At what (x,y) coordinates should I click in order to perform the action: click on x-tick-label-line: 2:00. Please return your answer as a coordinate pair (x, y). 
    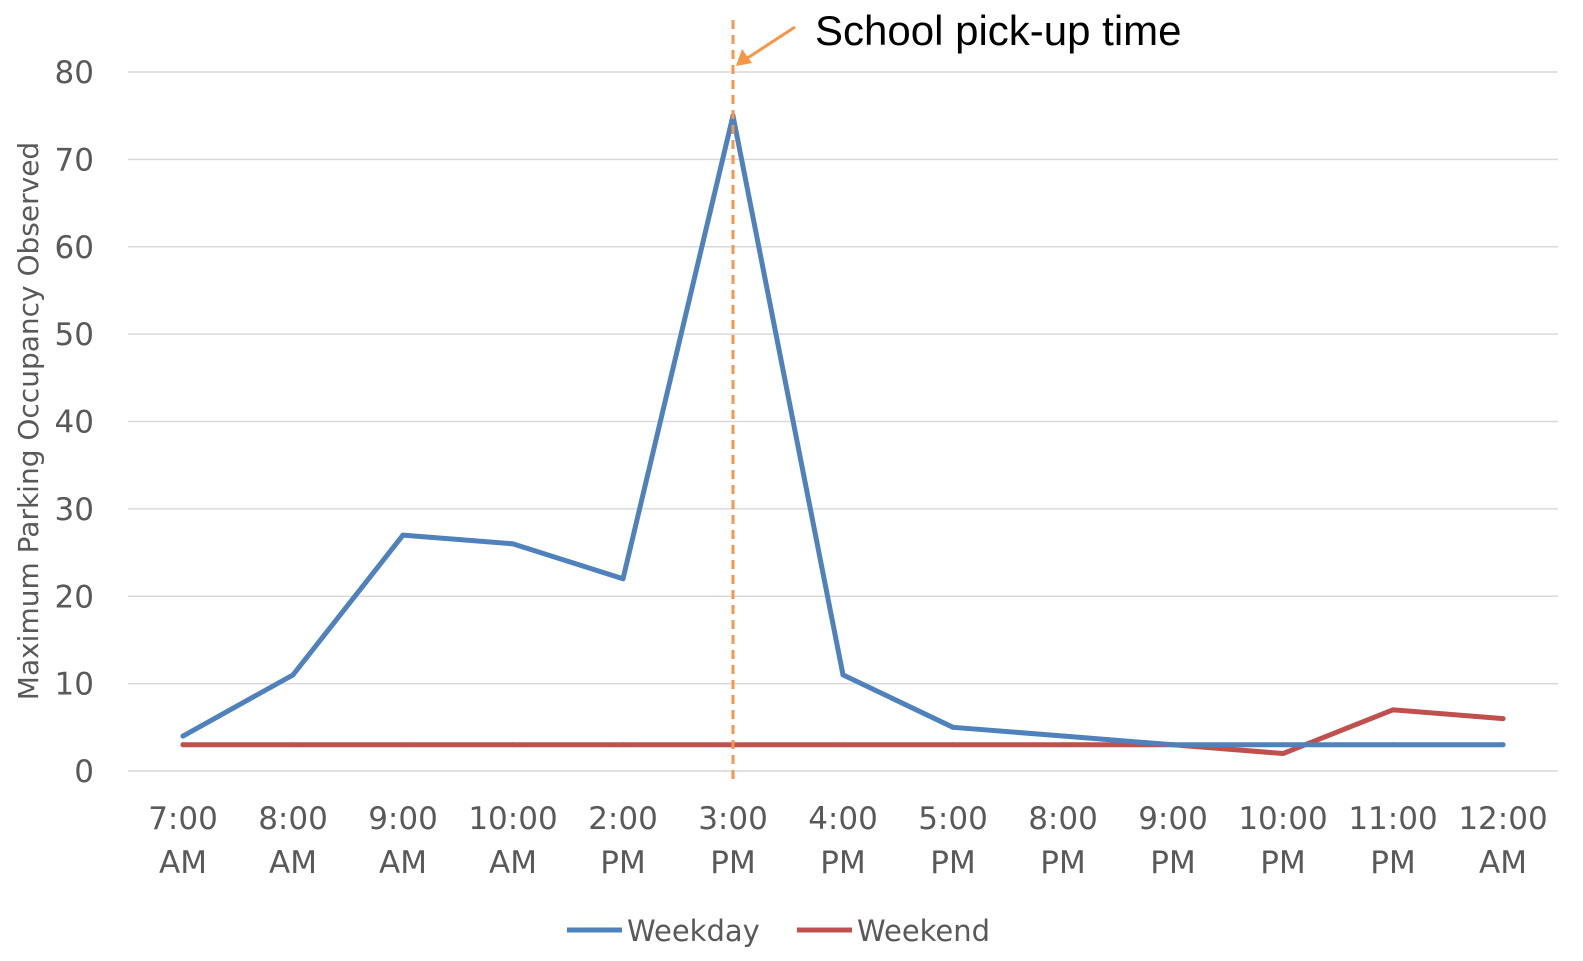
    Looking at the image, I should click on (623, 819).